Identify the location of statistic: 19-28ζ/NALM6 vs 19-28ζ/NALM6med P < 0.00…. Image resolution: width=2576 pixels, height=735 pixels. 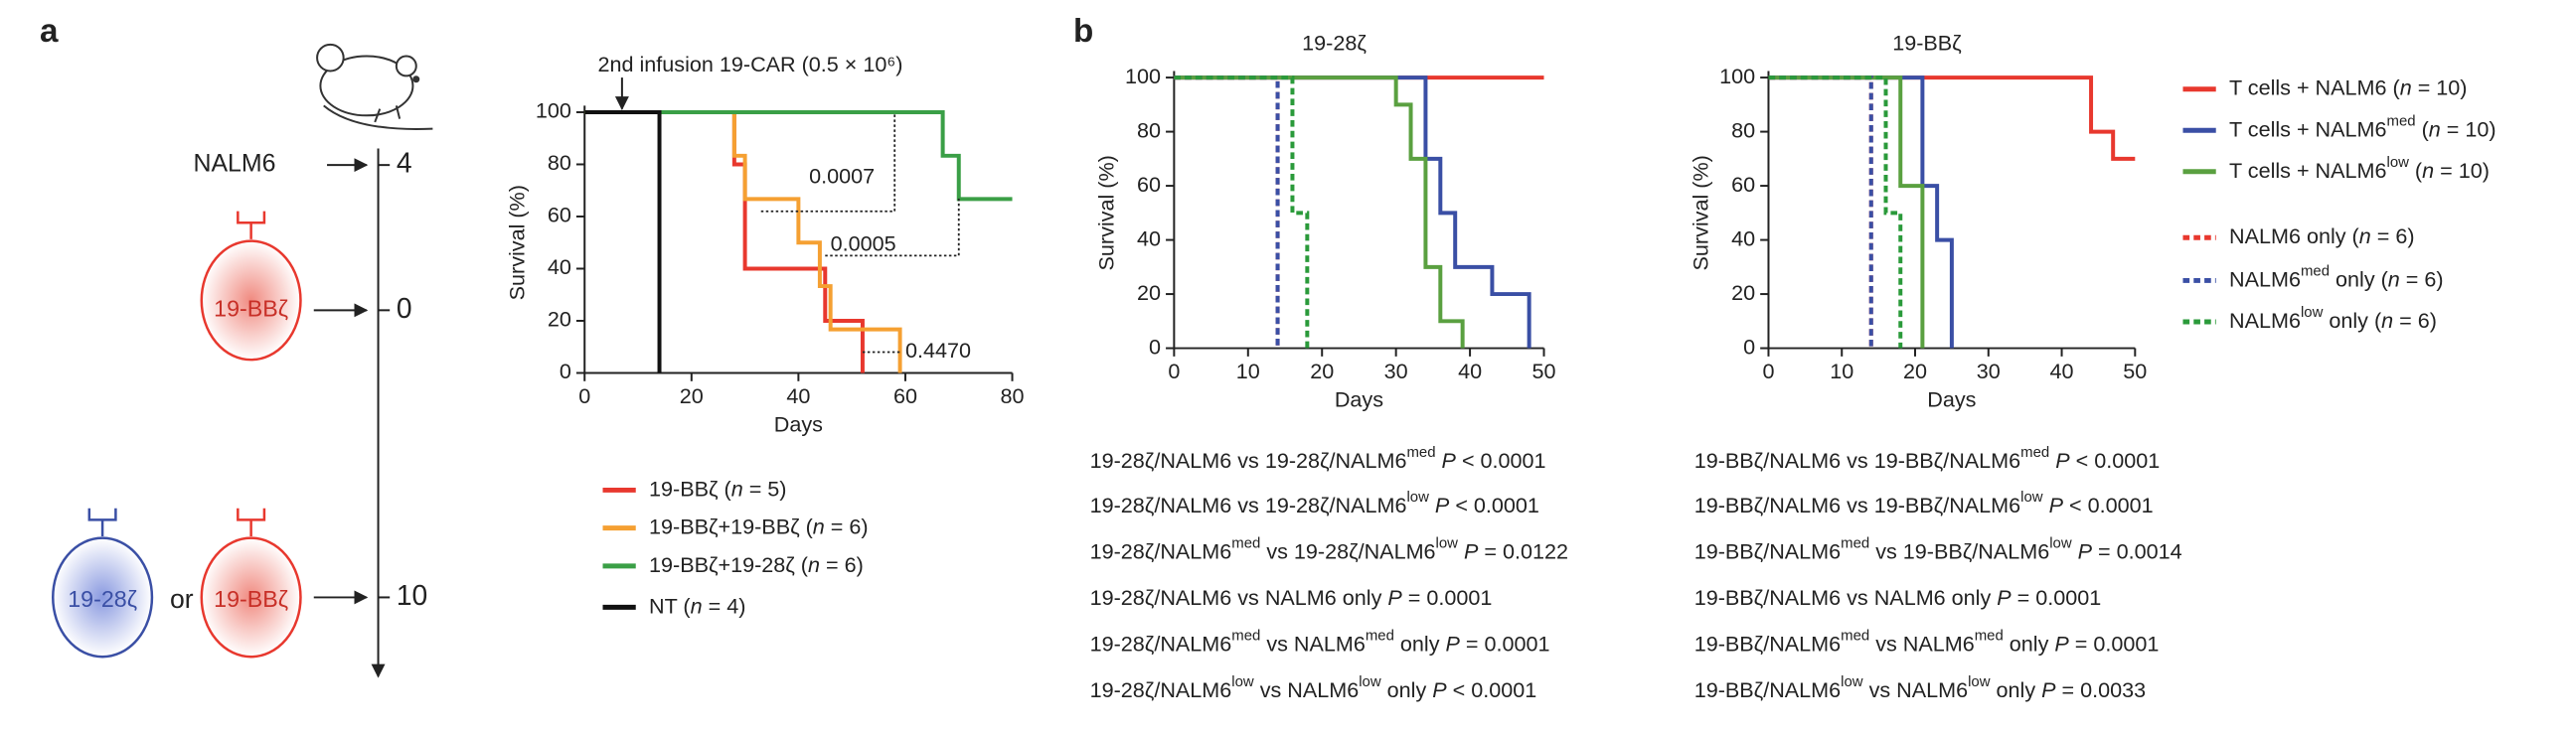
(1318, 459).